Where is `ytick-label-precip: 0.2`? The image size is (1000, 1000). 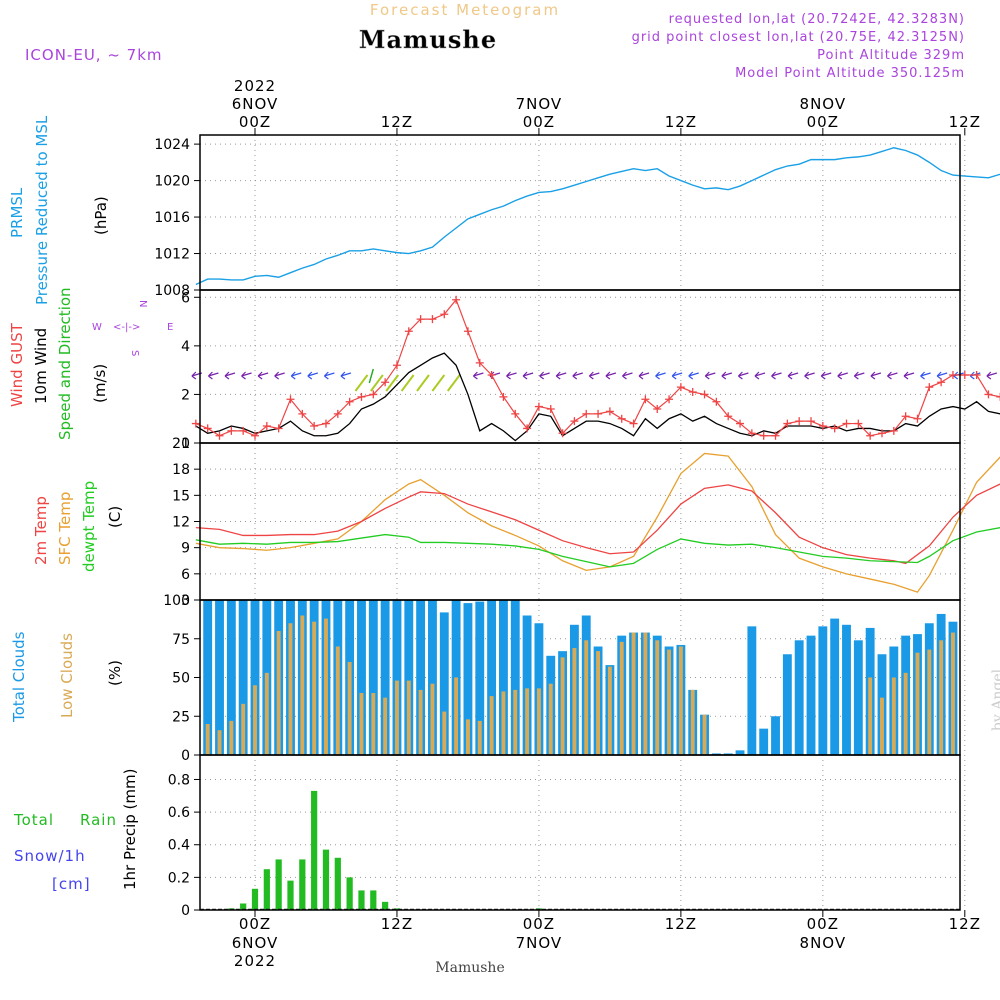 ytick-label-precip: 0.2 is located at coordinates (179, 878).